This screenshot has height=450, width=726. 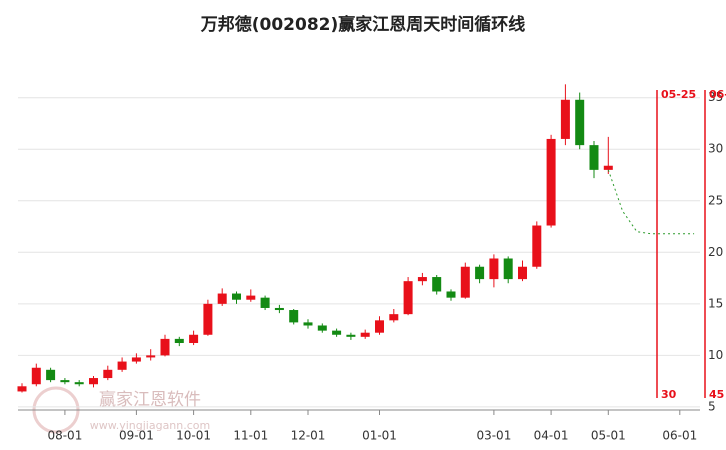 What do you see at coordinates (715, 303) in the screenshot?
I see `y-tick-label: 15` at bounding box center [715, 303].